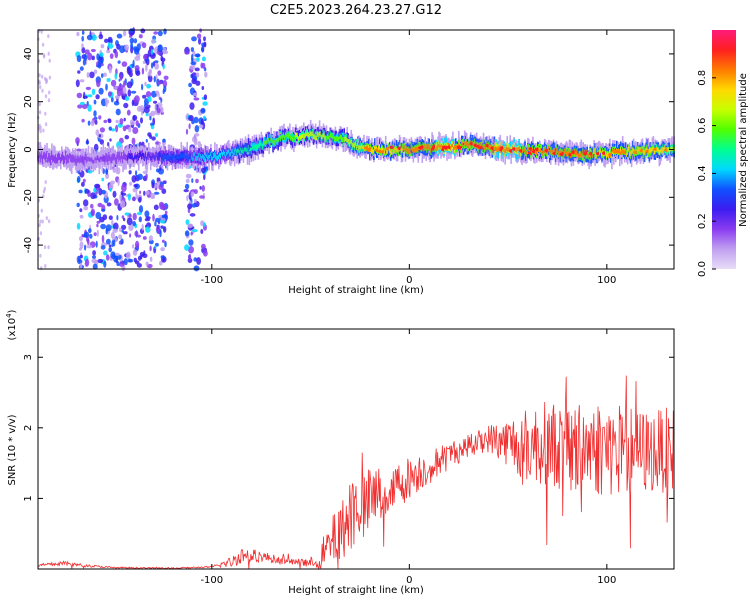 This screenshot has height=600, width=750. Describe the element at coordinates (28, 54) in the screenshot. I see `heatmap-ytick-label: 40` at that location.